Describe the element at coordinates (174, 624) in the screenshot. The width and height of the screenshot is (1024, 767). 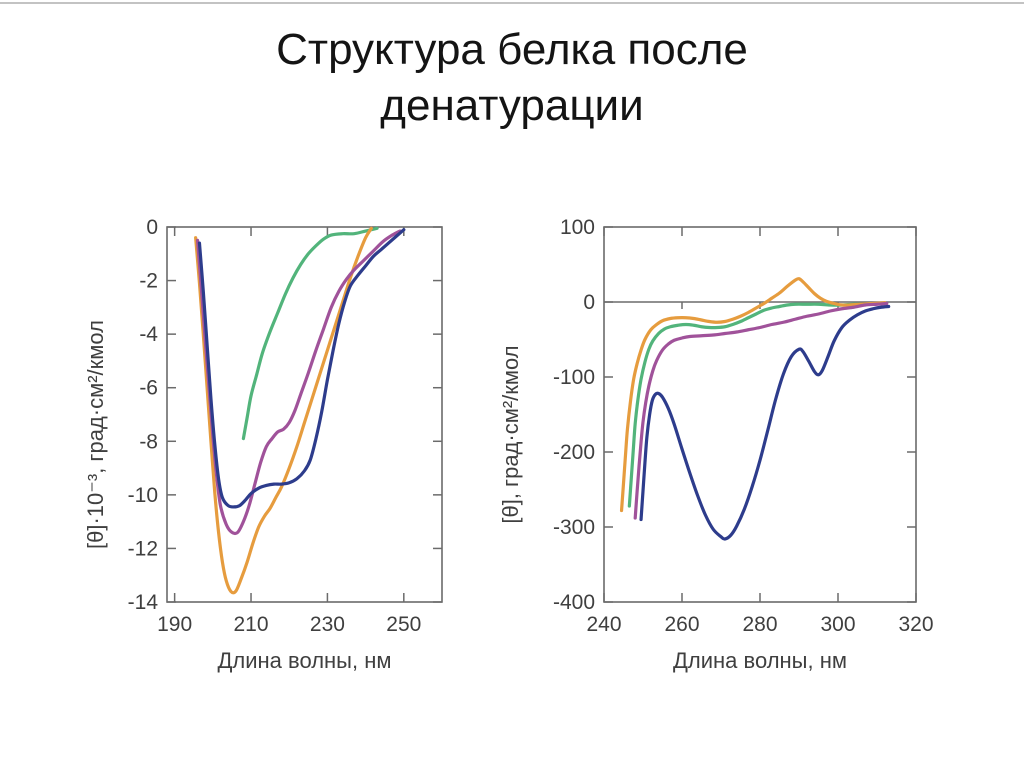
I see `x-tick-label: 190` at that location.